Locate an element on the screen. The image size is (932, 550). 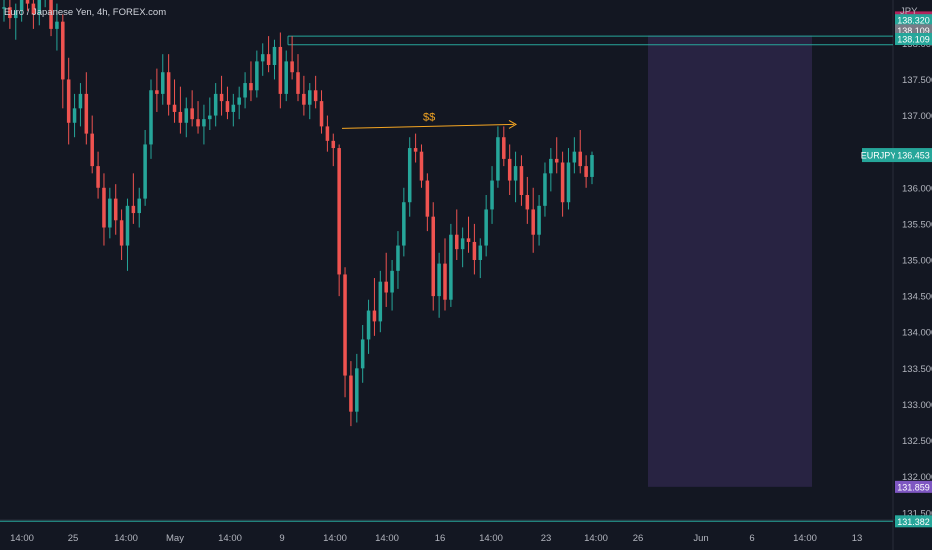
arrow-head-icon is located at coordinates (513, 124).